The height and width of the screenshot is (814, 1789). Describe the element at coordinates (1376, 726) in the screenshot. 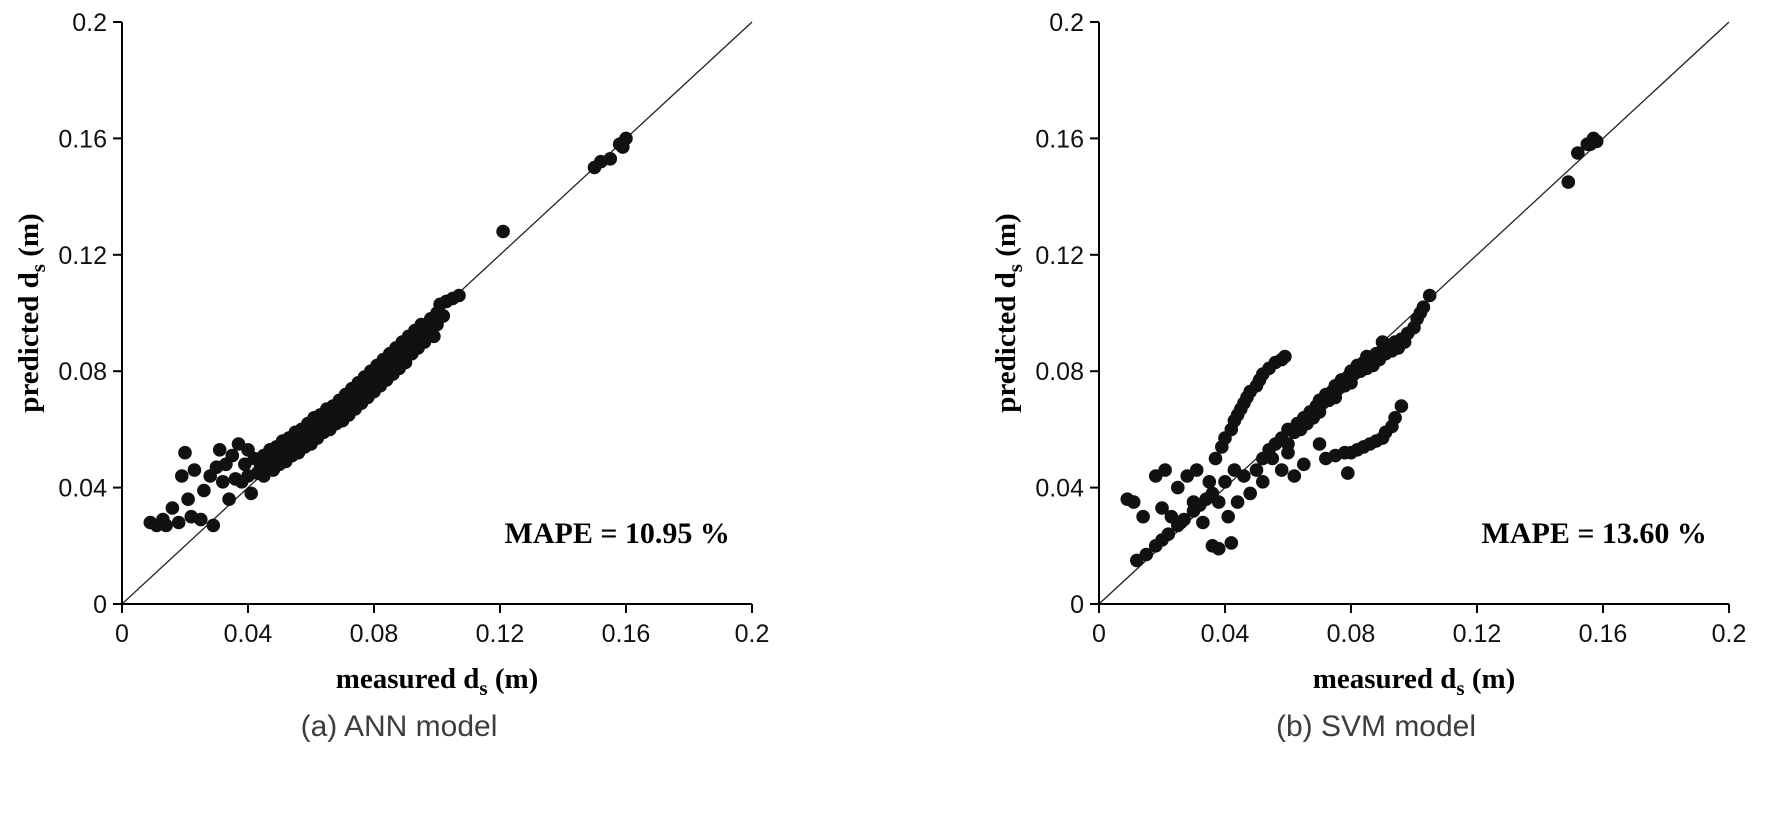

I see `caption-svm-model: (b) SVM model` at that location.